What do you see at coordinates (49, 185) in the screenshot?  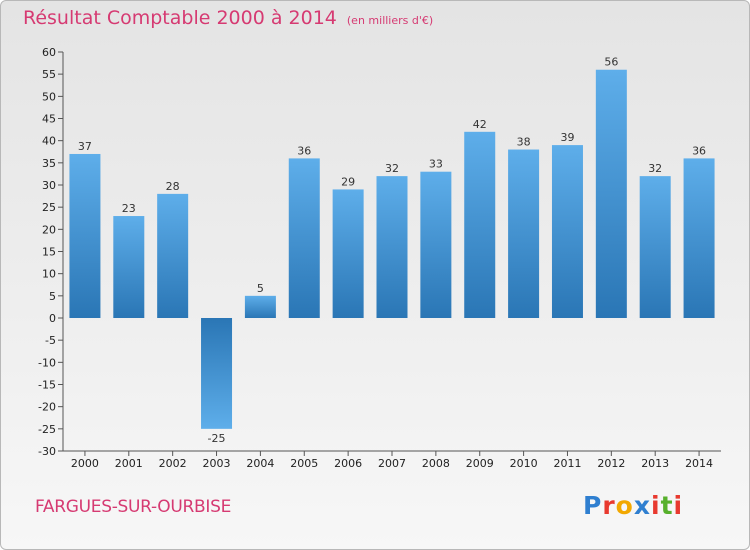 I see `y-tick-label: 30` at bounding box center [49, 185].